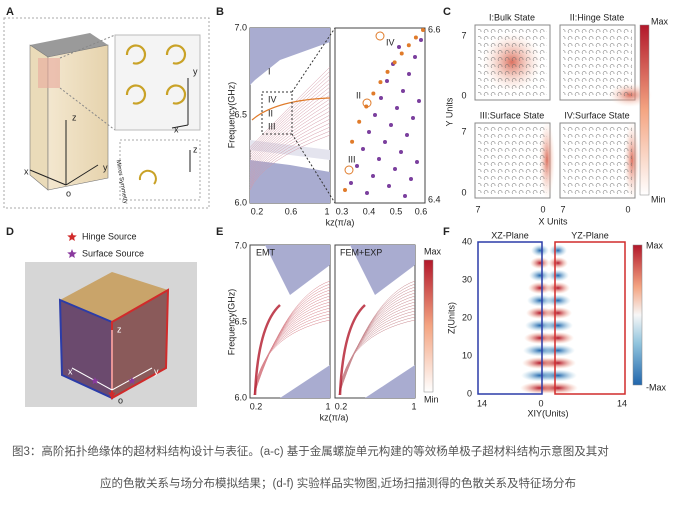 The image size is (677, 511). I want to click on subplot-title: III:Surface State, so click(512, 115).